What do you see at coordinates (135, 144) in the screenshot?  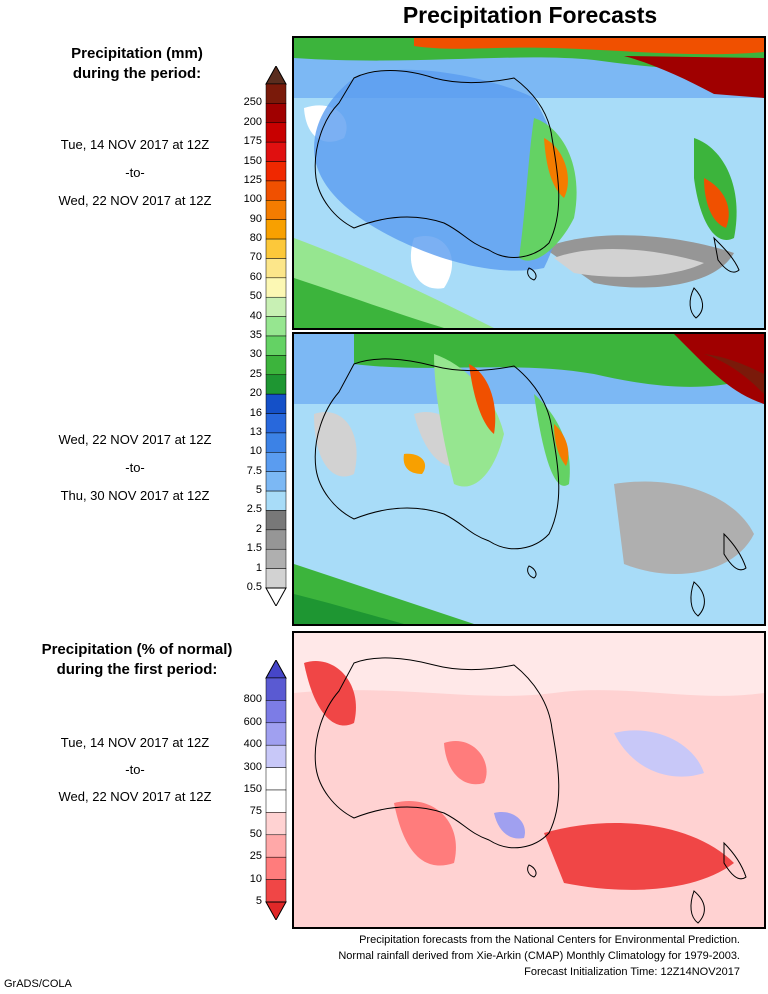 I see `period1-start: Tue, 14 NOV 2017 at 12Z` at bounding box center [135, 144].